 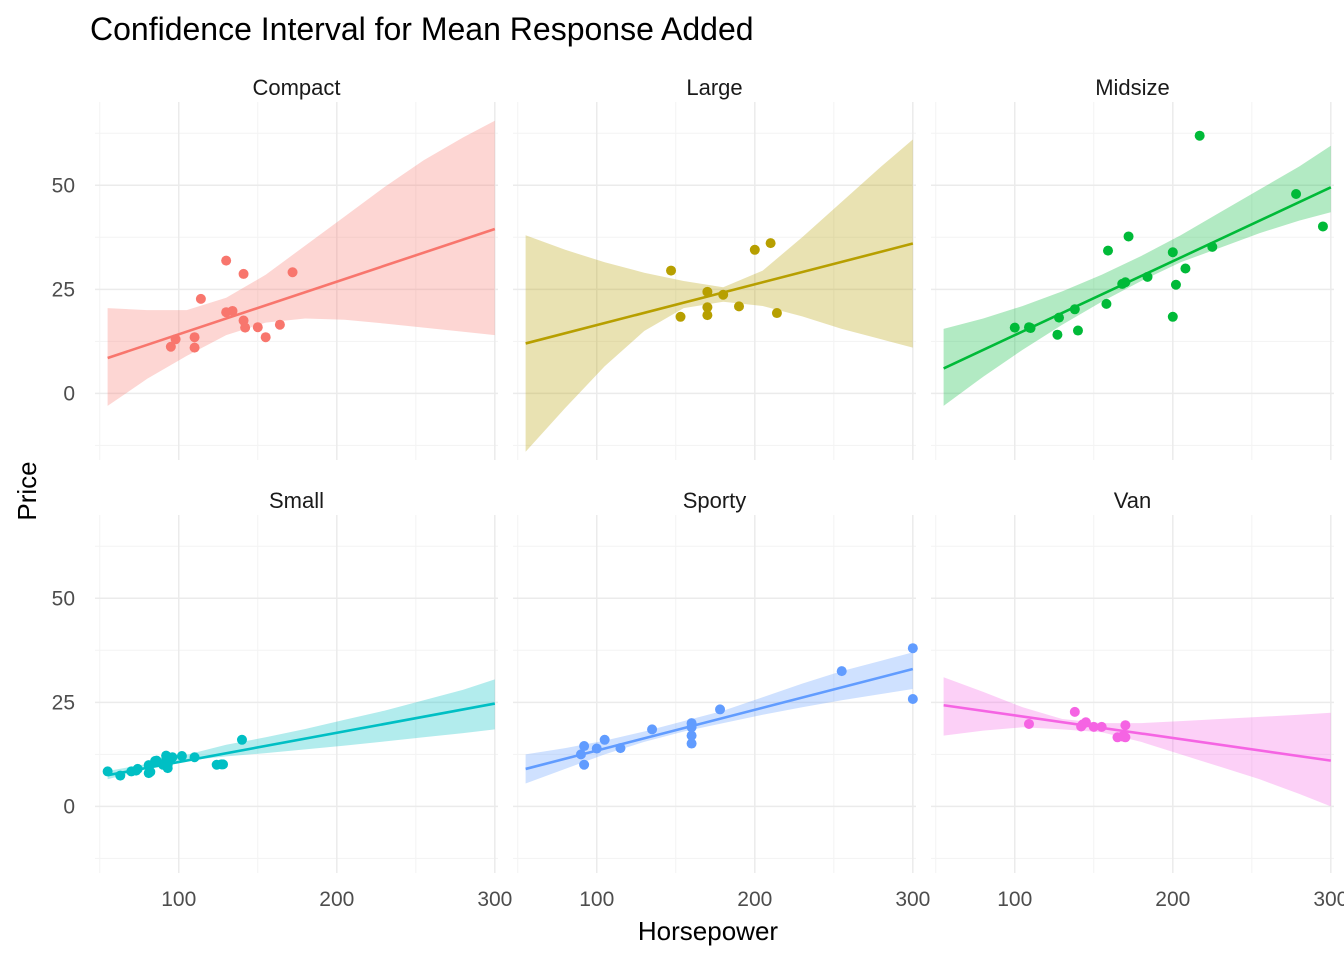 What do you see at coordinates (1133, 500) in the screenshot?
I see `strip-label-van: Van` at bounding box center [1133, 500].